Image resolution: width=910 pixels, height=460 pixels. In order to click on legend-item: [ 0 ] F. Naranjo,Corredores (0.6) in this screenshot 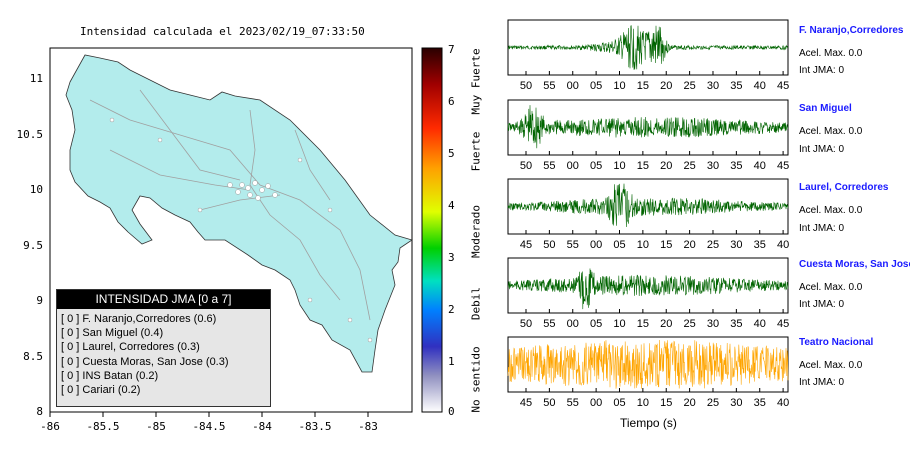, I will do `click(139, 319)`.